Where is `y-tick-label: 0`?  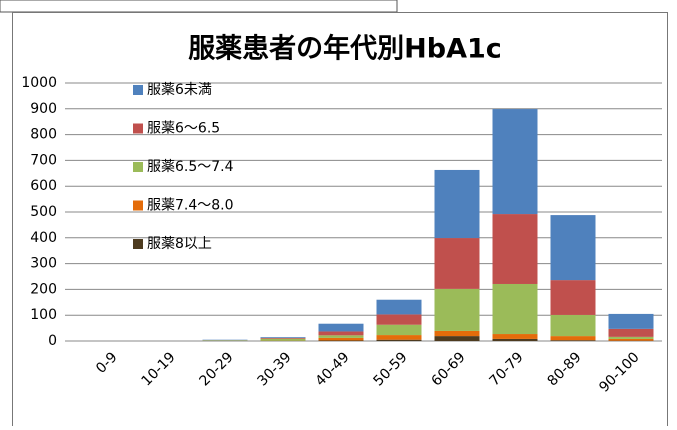 y-tick-label: 0 is located at coordinates (52, 341).